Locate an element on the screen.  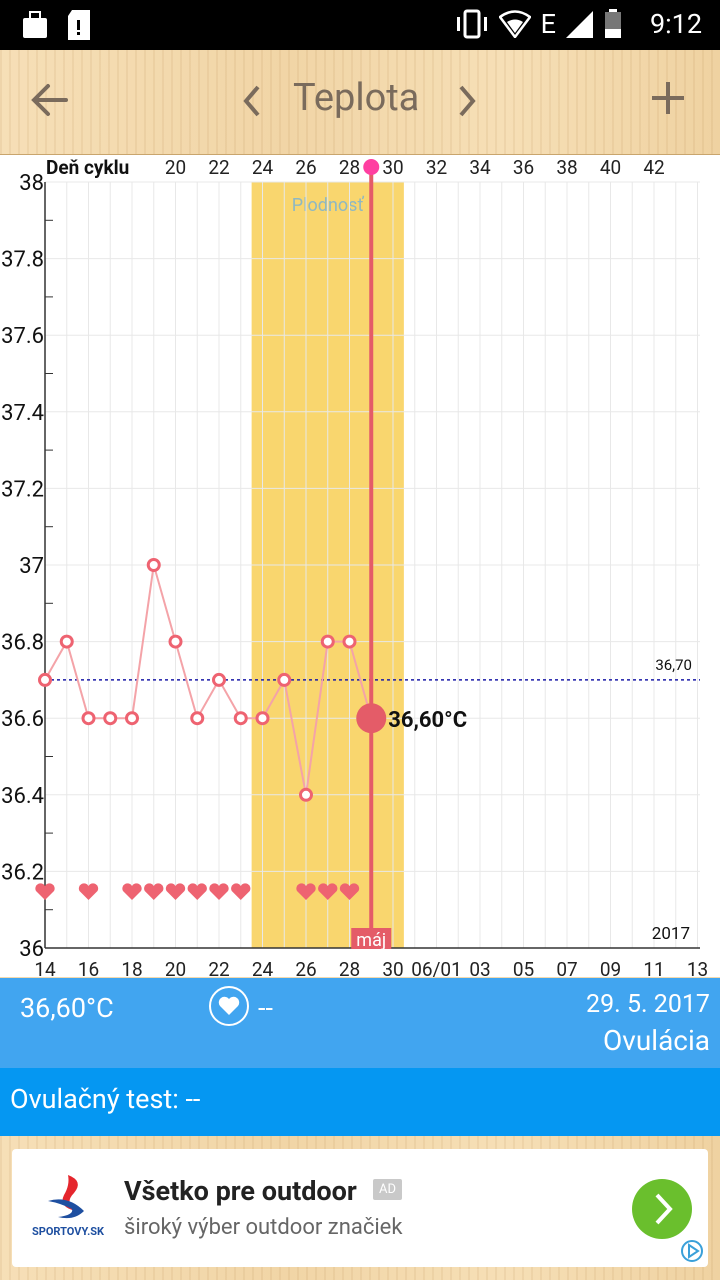
briefcase-icon is located at coordinates (35, 24).